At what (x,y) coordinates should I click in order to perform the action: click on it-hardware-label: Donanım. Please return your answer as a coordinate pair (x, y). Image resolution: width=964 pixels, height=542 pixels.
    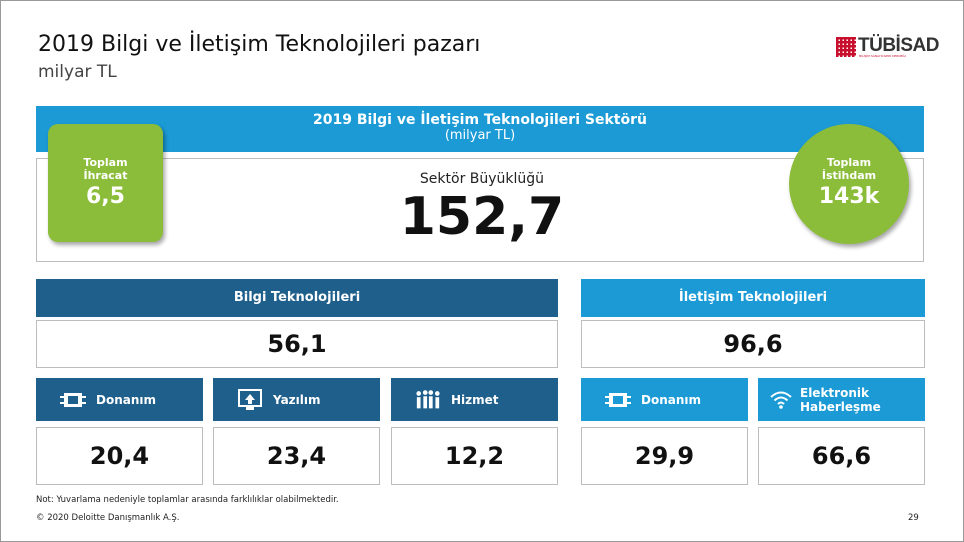
    Looking at the image, I should click on (126, 399).